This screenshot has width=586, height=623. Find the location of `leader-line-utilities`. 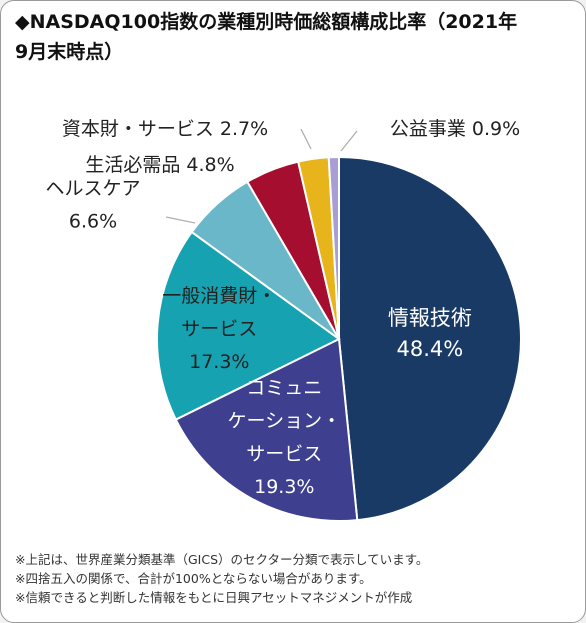

leader-line-utilities is located at coordinates (349, 141).